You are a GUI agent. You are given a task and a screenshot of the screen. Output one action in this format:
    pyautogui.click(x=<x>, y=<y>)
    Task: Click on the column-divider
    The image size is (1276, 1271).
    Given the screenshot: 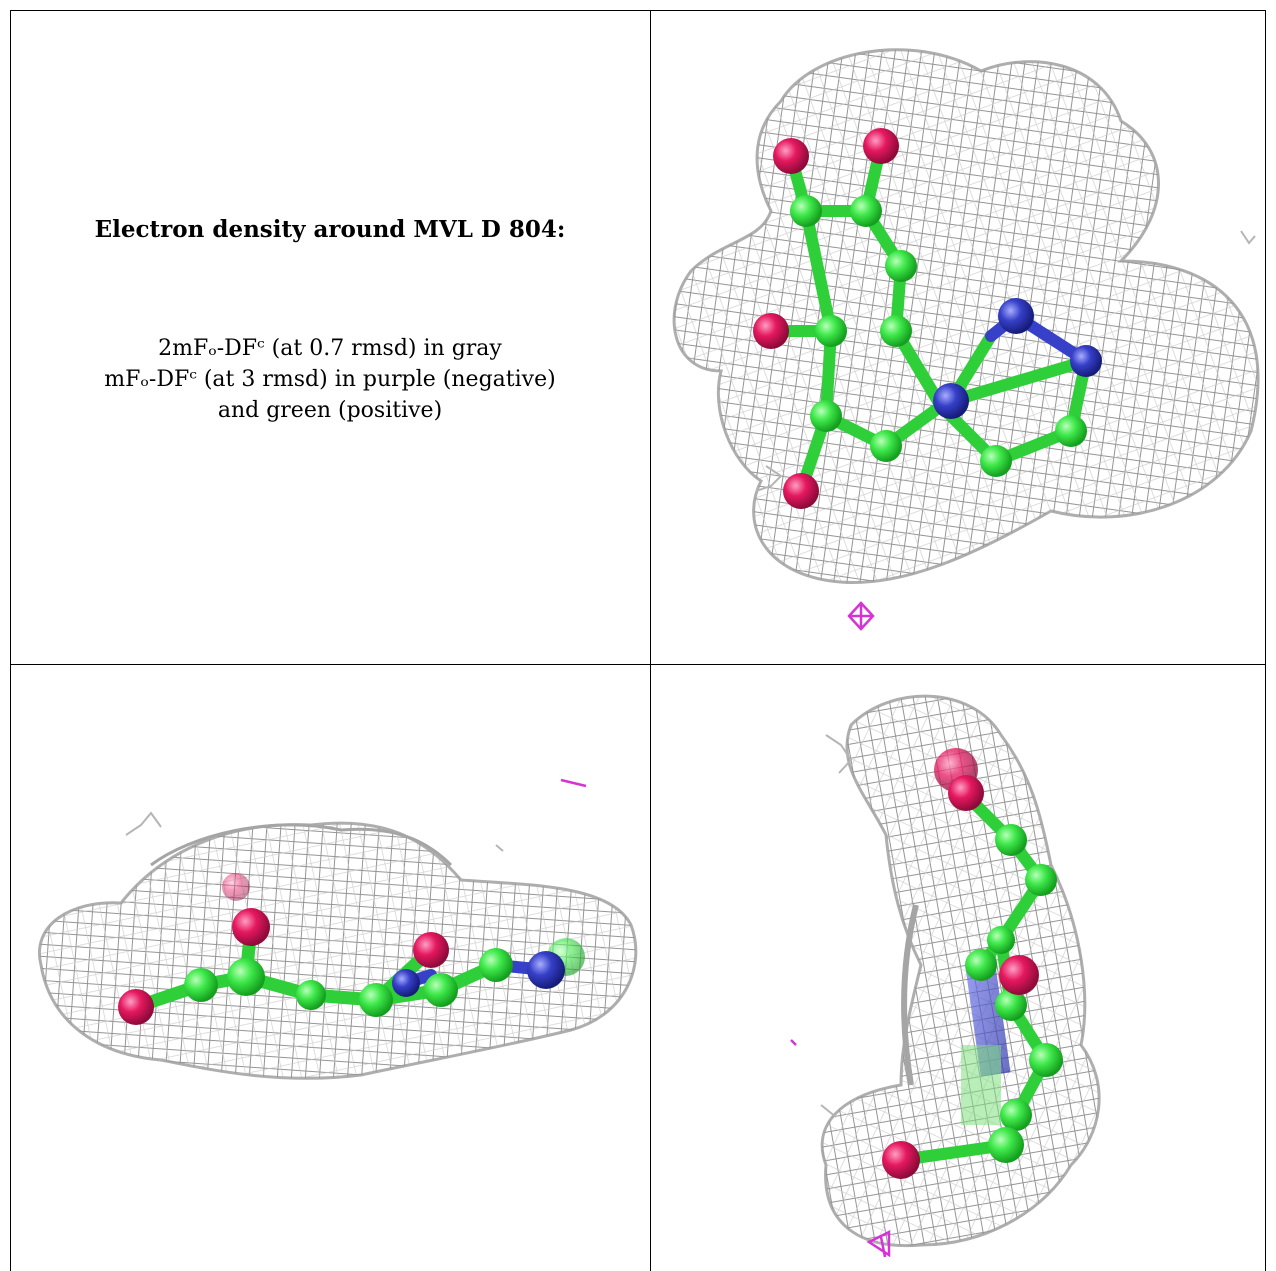 What is the action you would take?
    pyautogui.click(x=650, y=640)
    